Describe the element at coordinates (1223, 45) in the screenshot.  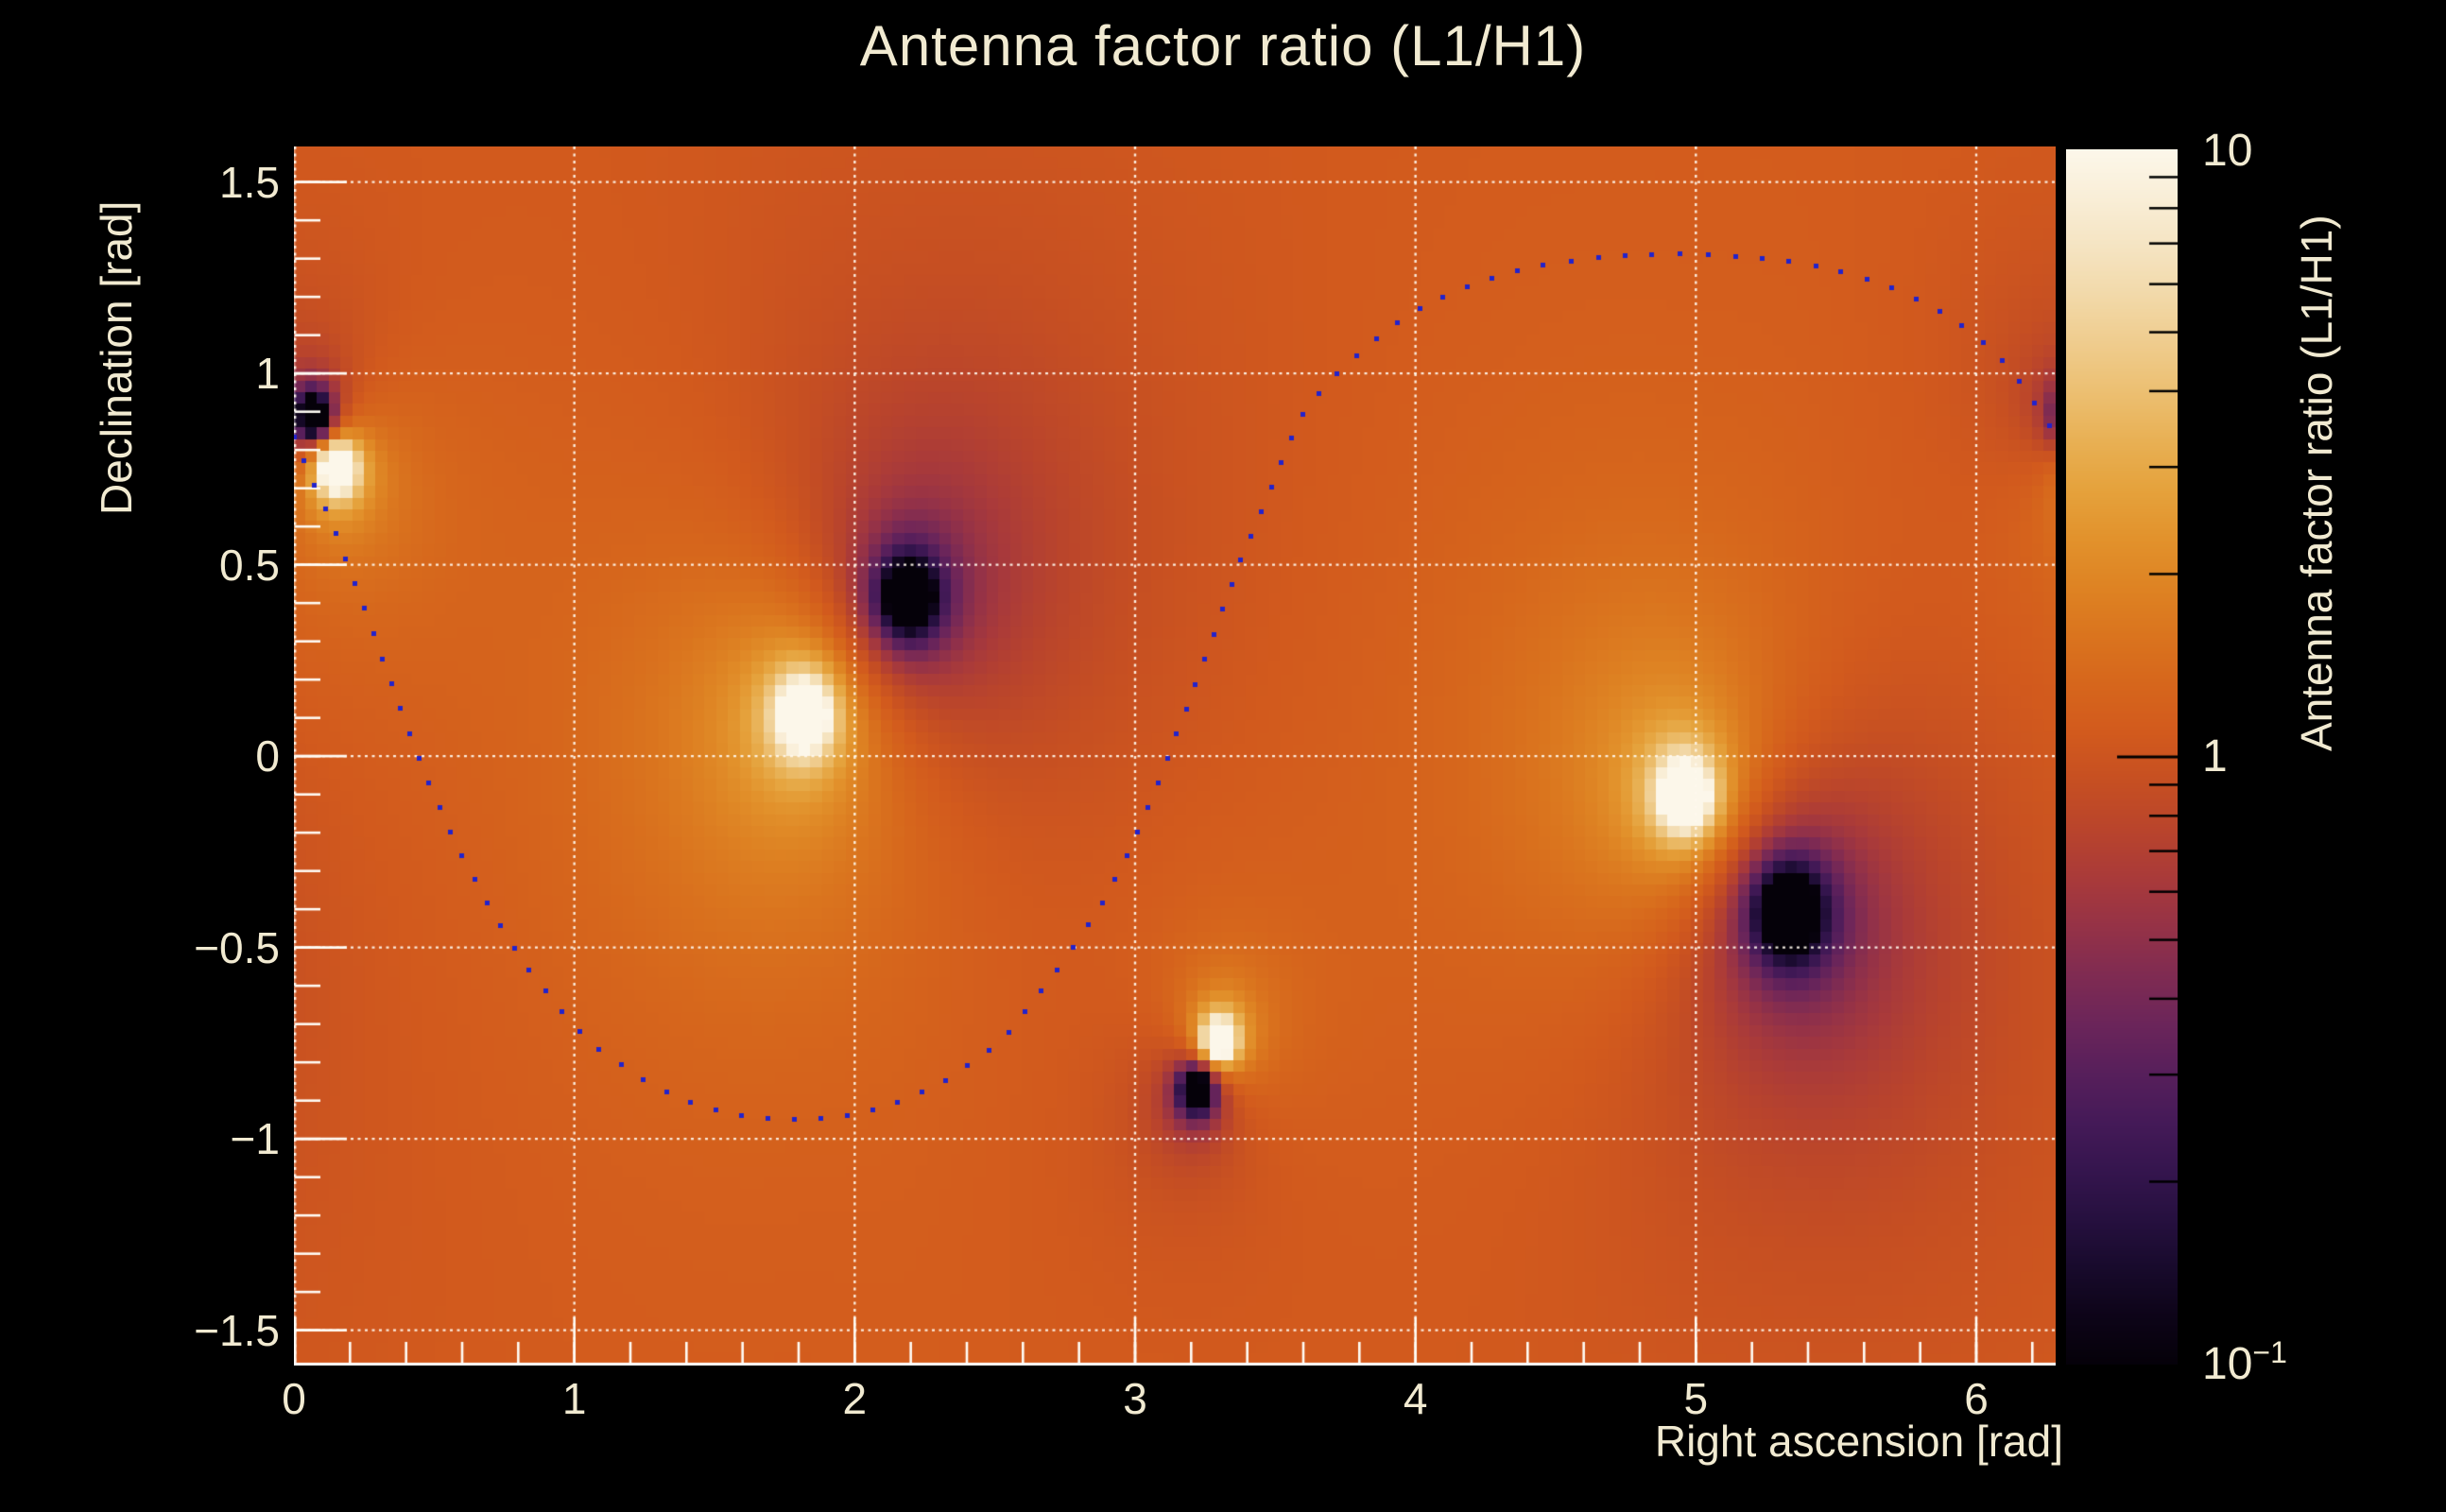
I see `plot-title: Antenna factor ratio (L1/H1)` at that location.